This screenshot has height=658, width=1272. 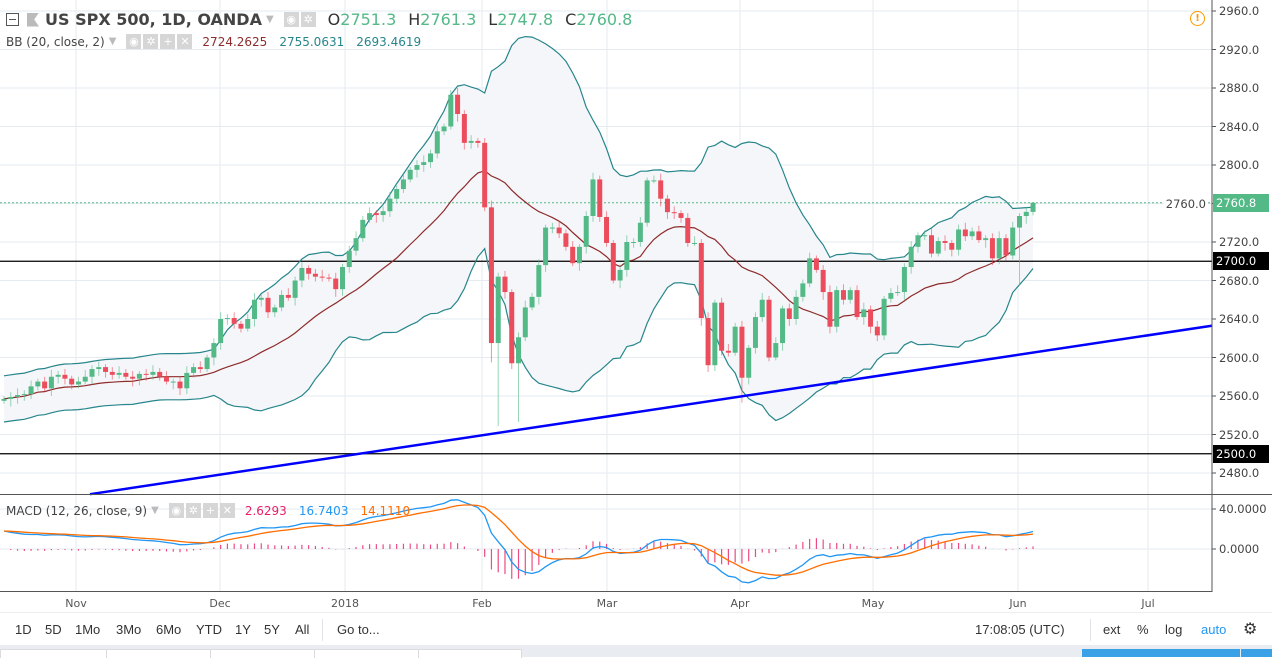 What do you see at coordinates (1161, 653) in the screenshot?
I see `blue-action-button` at bounding box center [1161, 653].